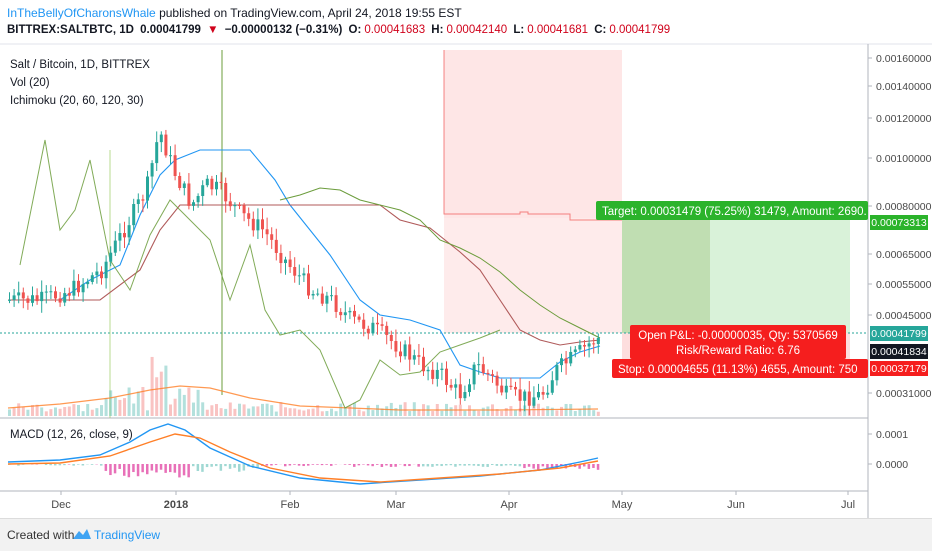 This screenshot has height=551, width=932. I want to click on time-tick-label: Jun, so click(736, 505).